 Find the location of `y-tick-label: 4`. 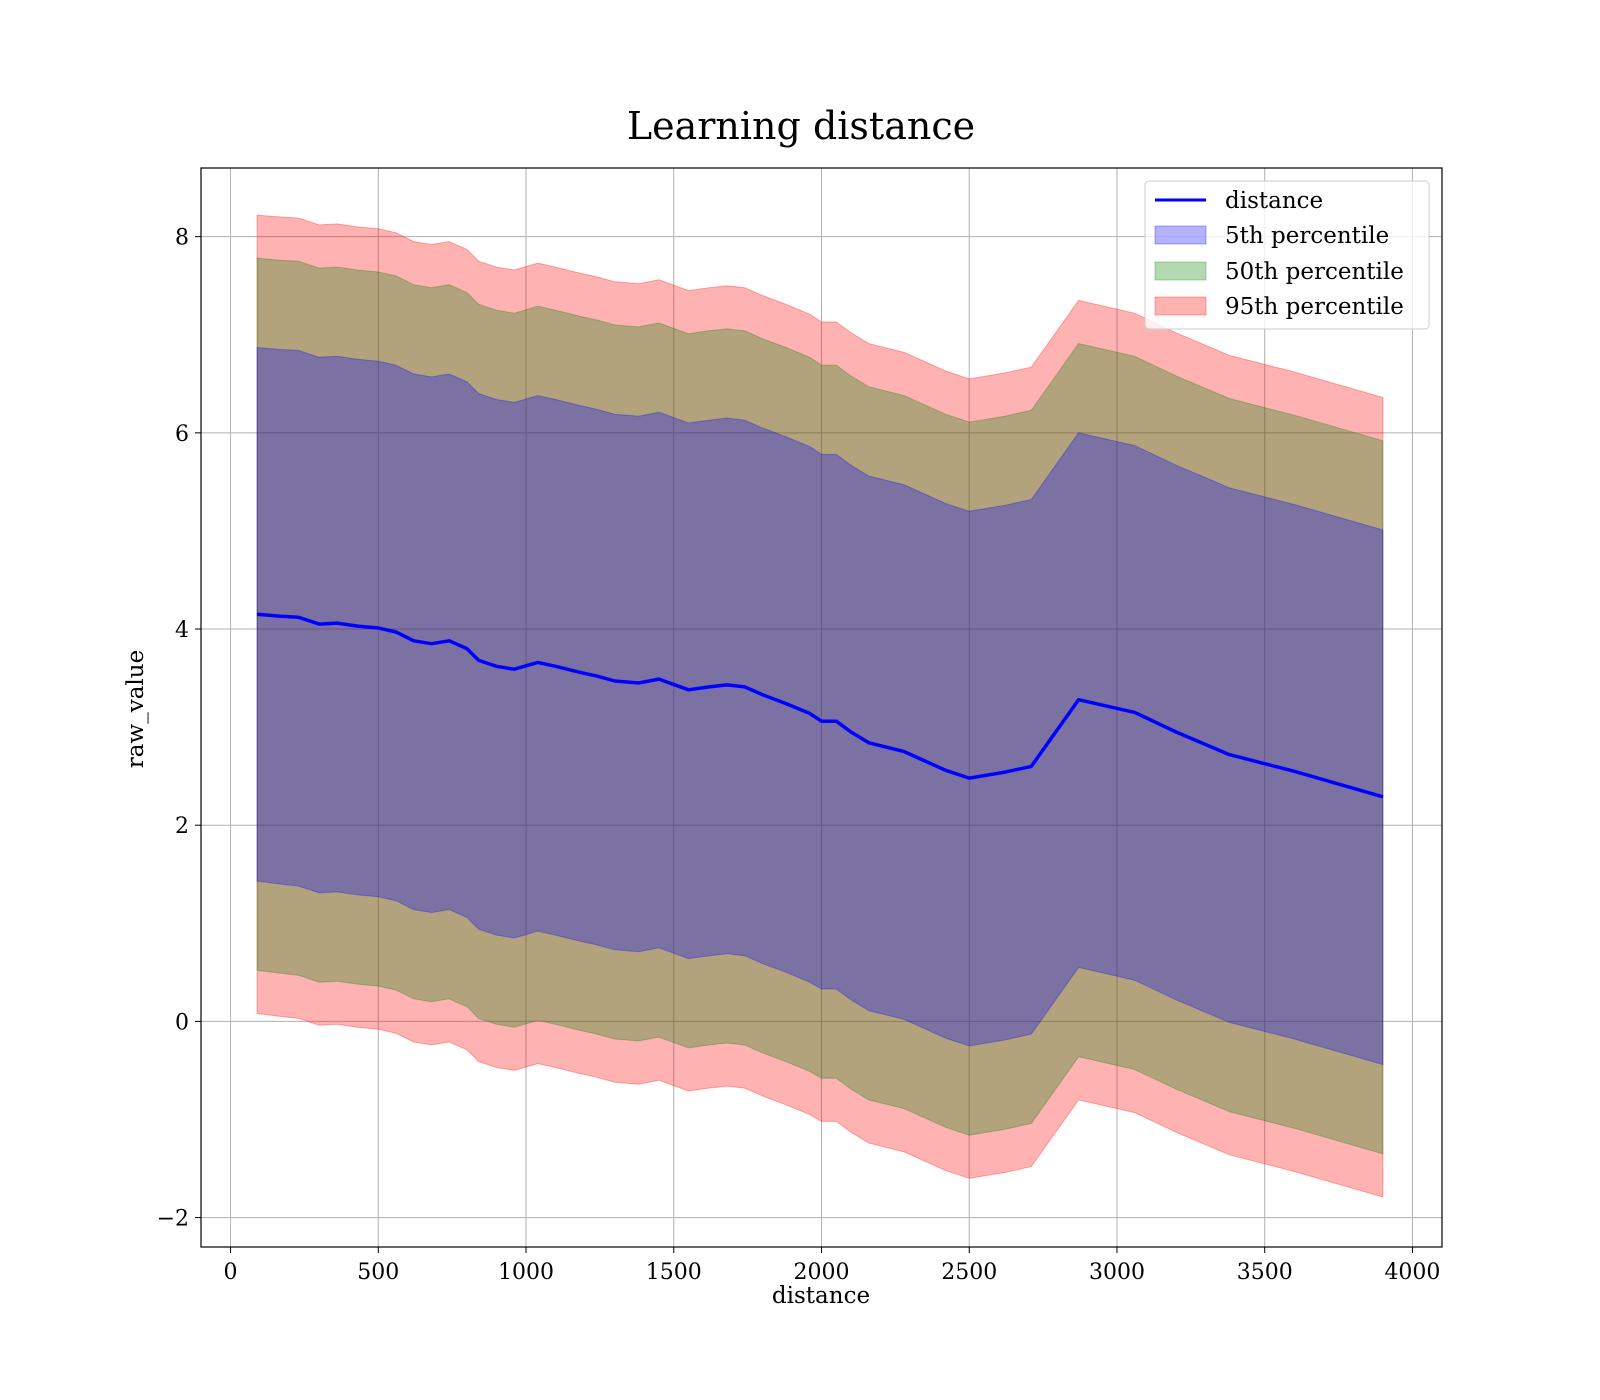

y-tick-label: 4 is located at coordinates (182, 630).